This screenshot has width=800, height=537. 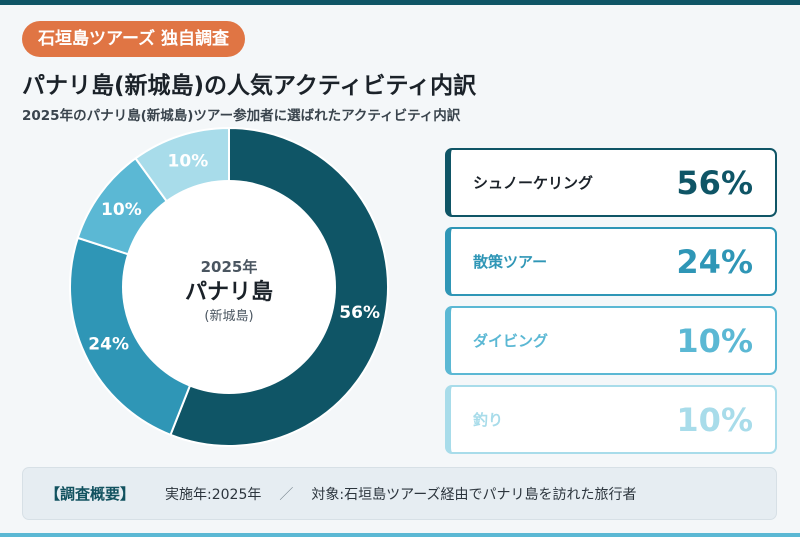 I want to click on center-year: 2025年, so click(x=229, y=267).